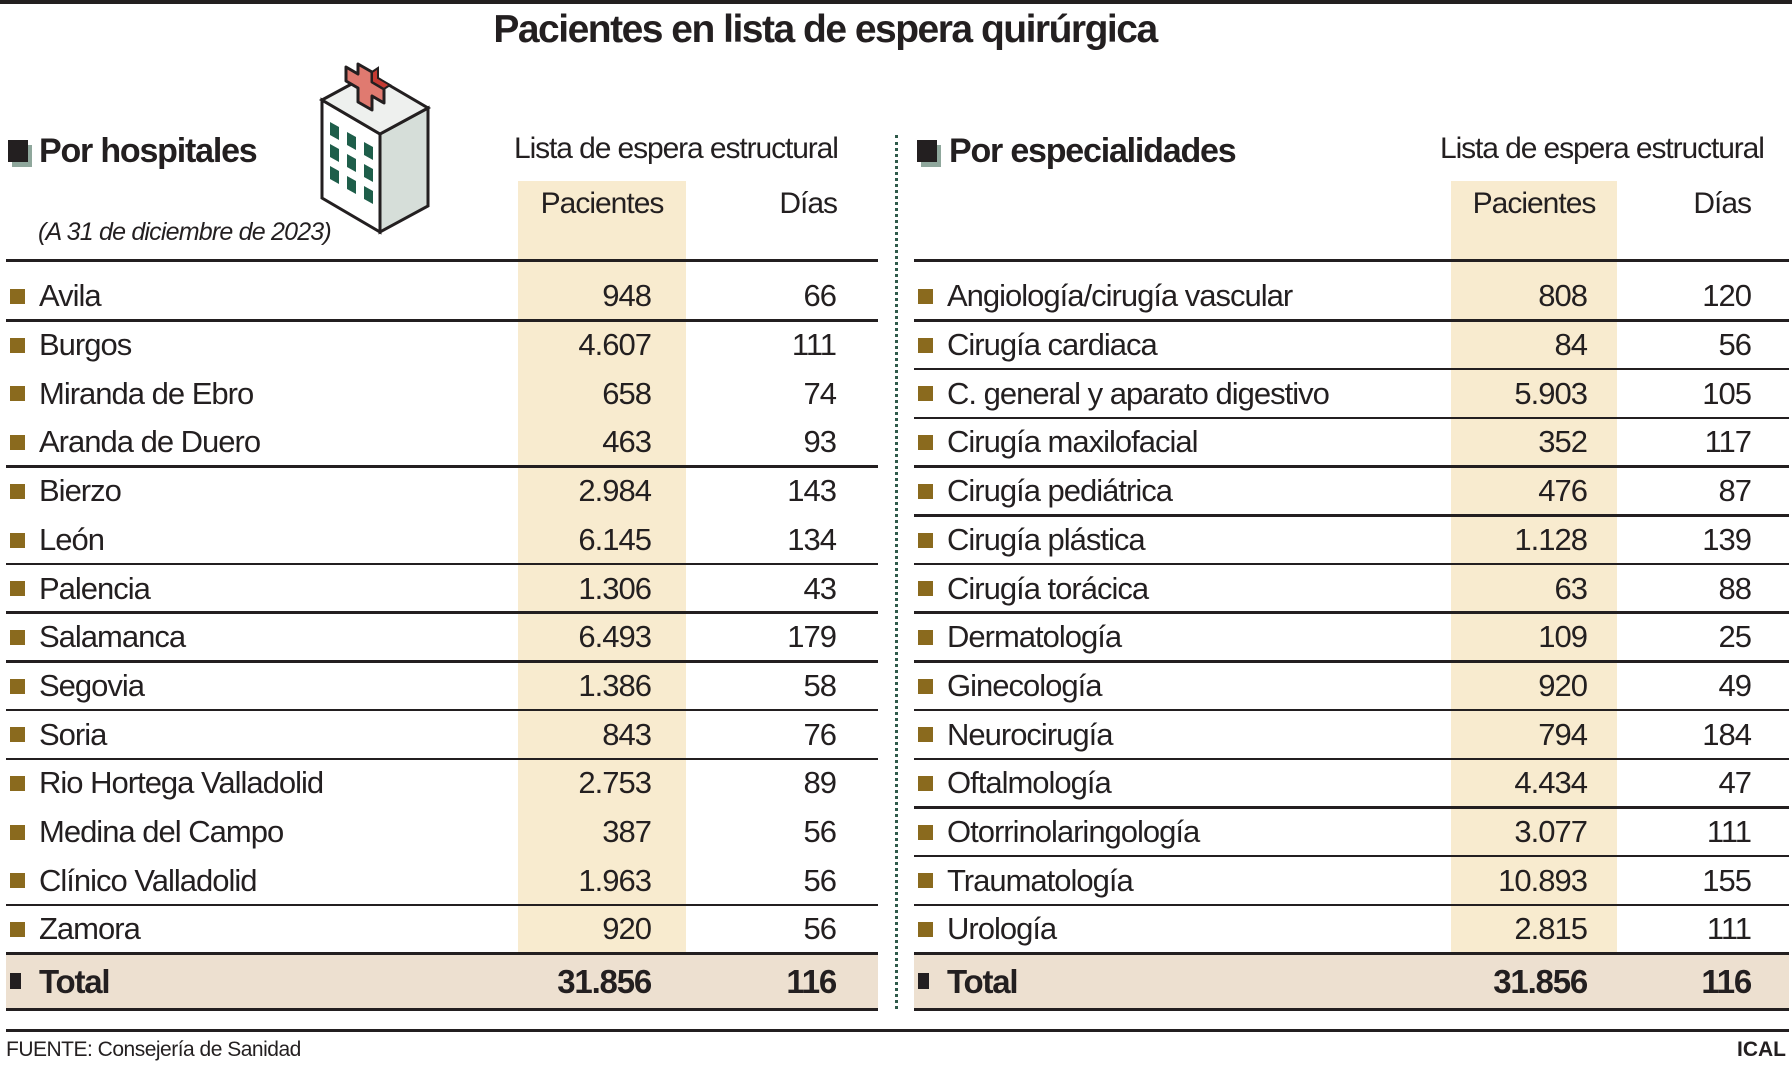  Describe the element at coordinates (1540, 981) in the screenshot. I see `total-patients: 31.856` at that location.